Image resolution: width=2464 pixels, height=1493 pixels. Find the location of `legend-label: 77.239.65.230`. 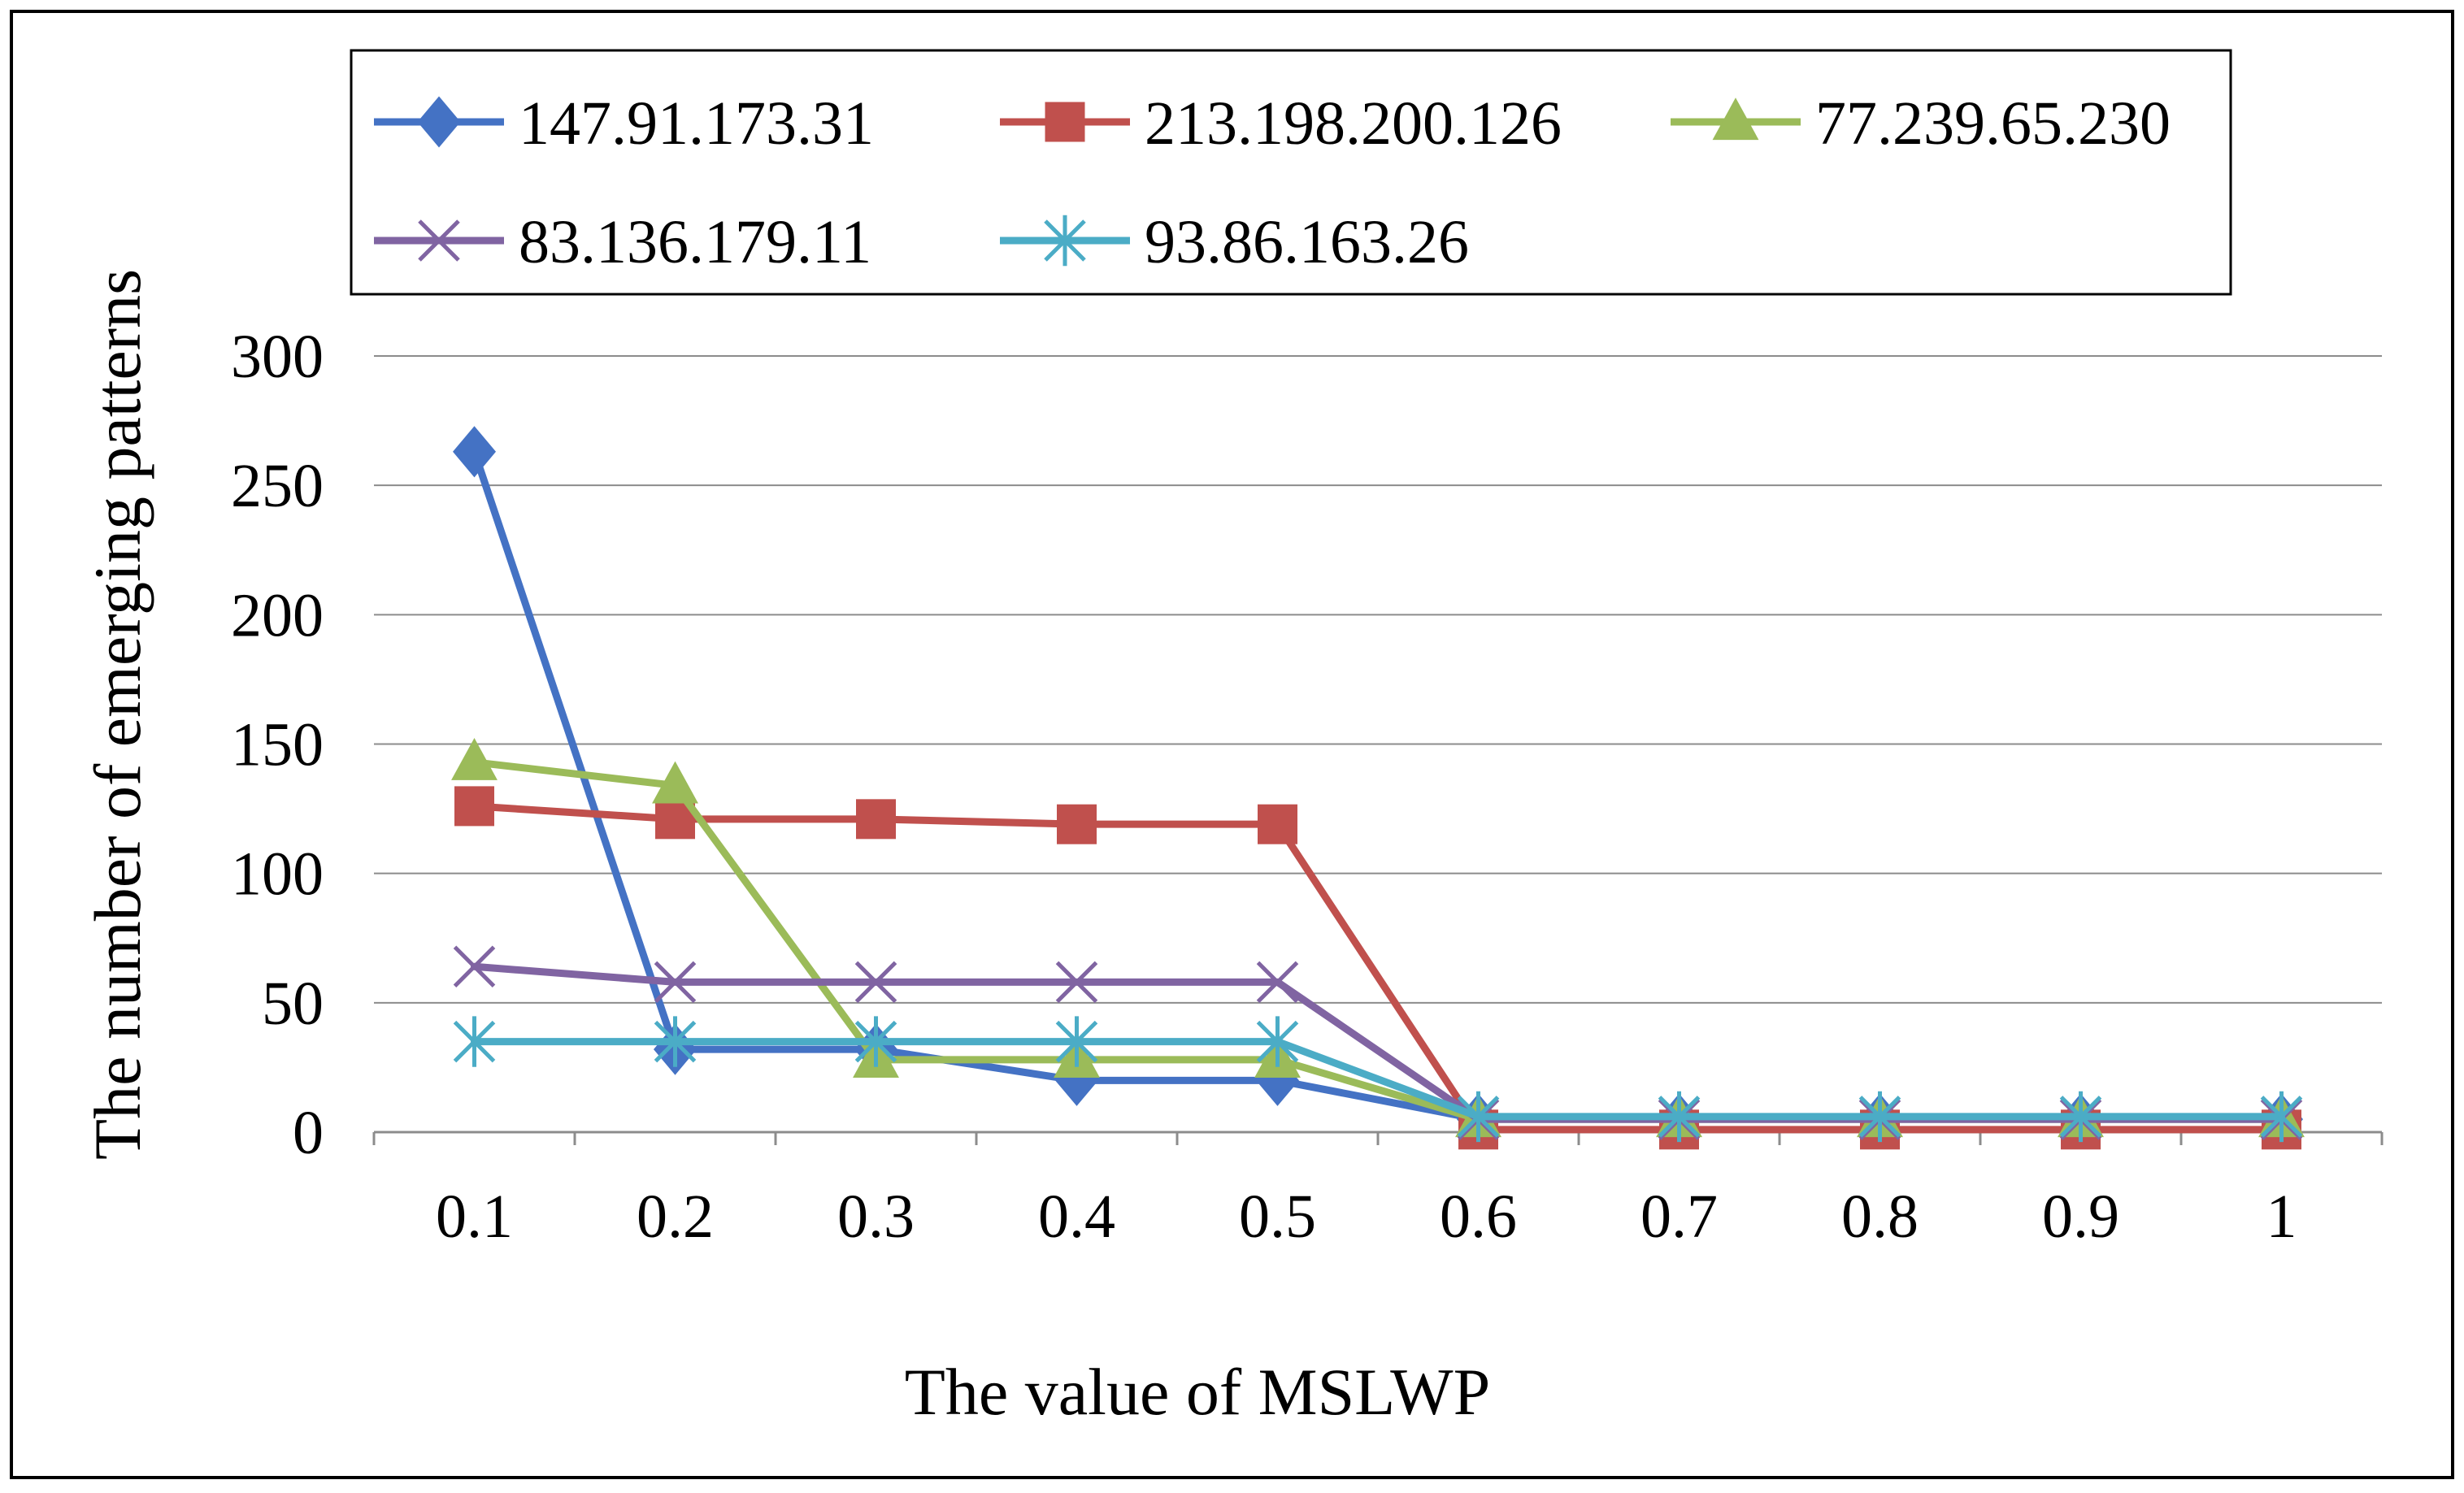

legend-label: 77.239.65.230 is located at coordinates (1993, 123).